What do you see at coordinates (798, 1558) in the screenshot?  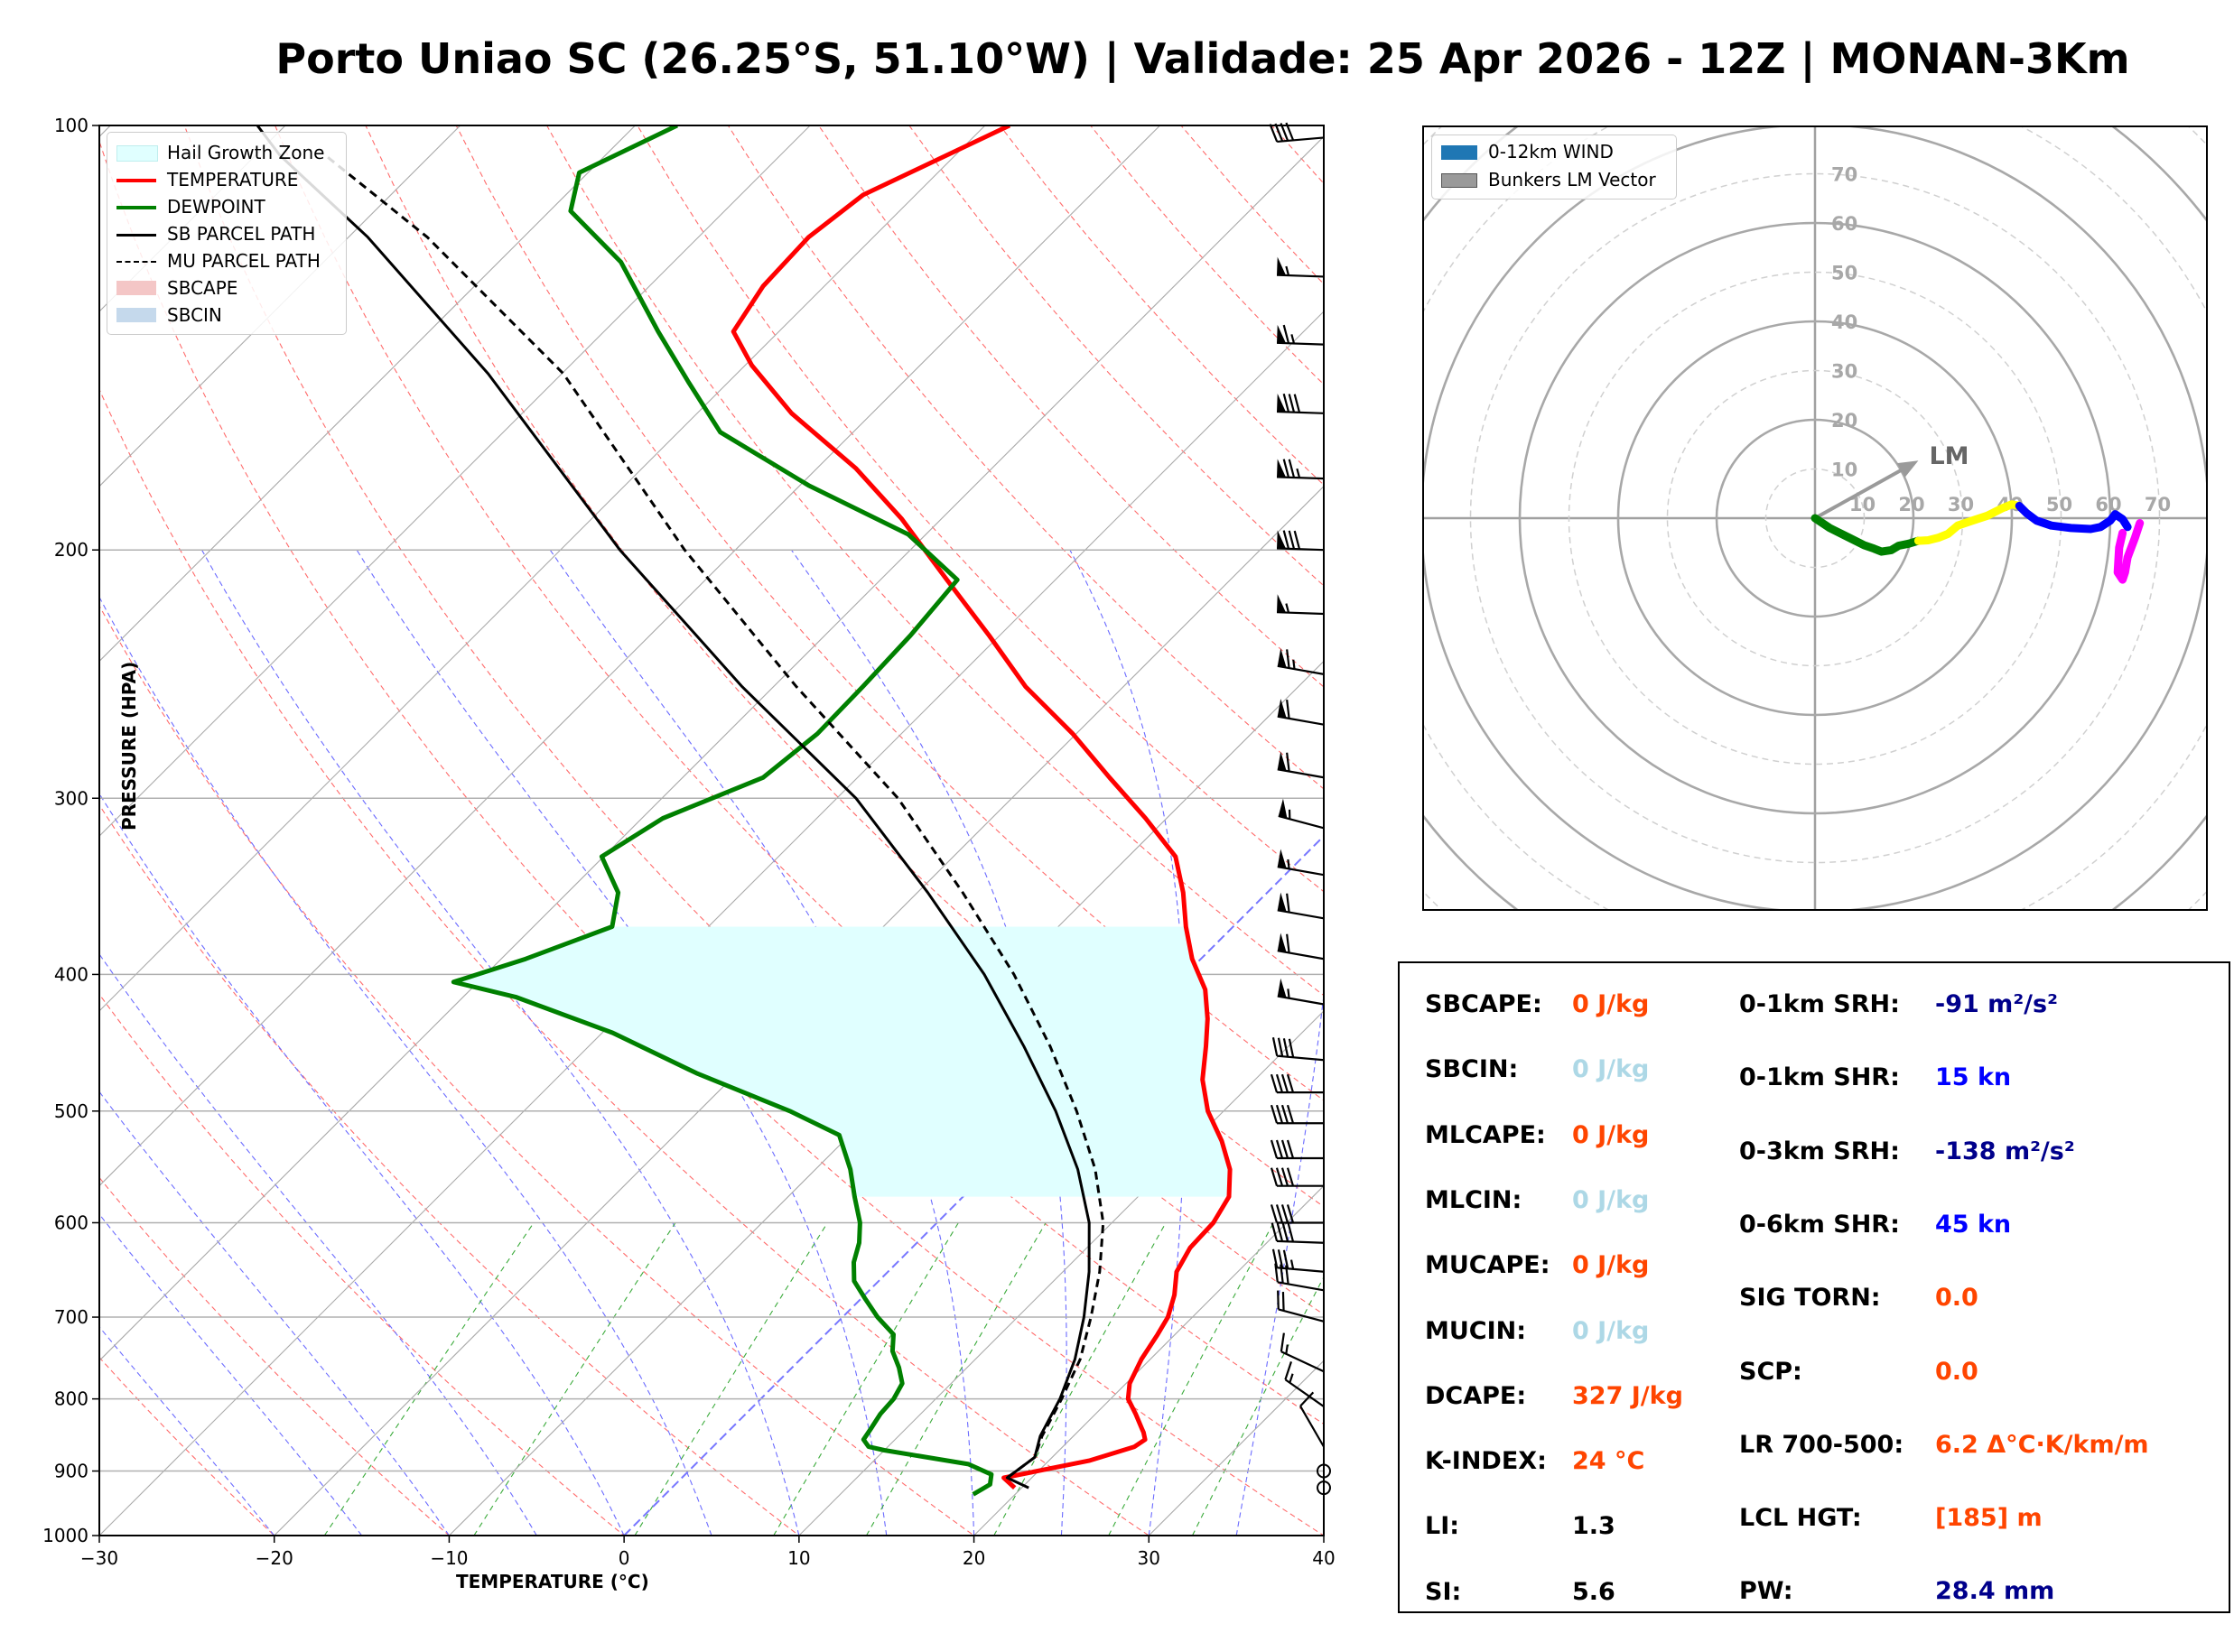 I see `x-tick-label: 10` at bounding box center [798, 1558].